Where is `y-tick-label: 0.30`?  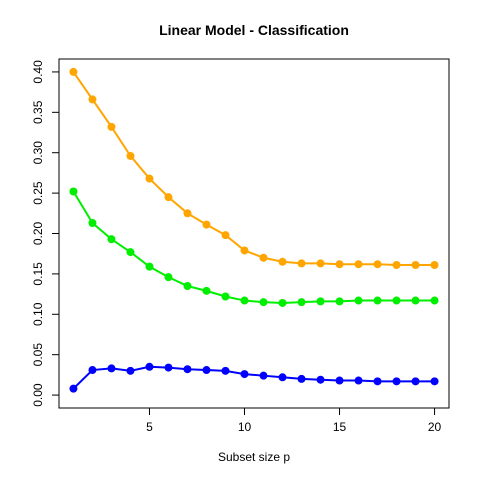 y-tick-label: 0.30 is located at coordinates (38, 153).